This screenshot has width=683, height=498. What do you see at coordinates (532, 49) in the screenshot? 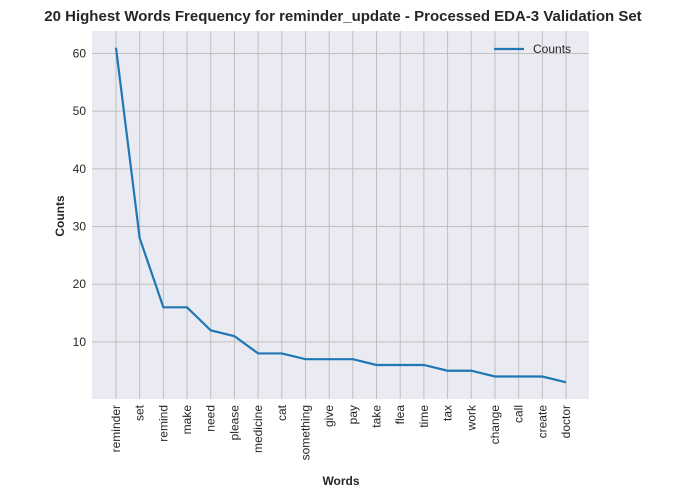
I see `legend: Counts` at bounding box center [532, 49].